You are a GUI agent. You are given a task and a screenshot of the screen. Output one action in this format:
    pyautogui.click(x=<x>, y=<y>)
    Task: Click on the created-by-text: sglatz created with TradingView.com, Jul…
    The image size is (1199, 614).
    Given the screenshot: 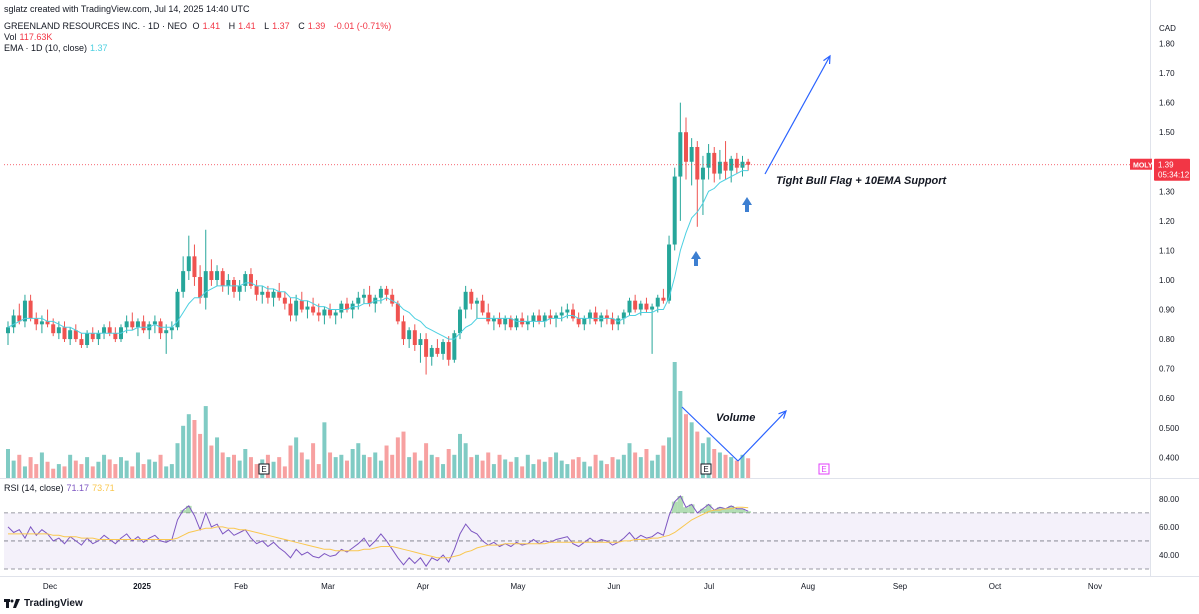 What is the action you would take?
    pyautogui.click(x=127, y=9)
    